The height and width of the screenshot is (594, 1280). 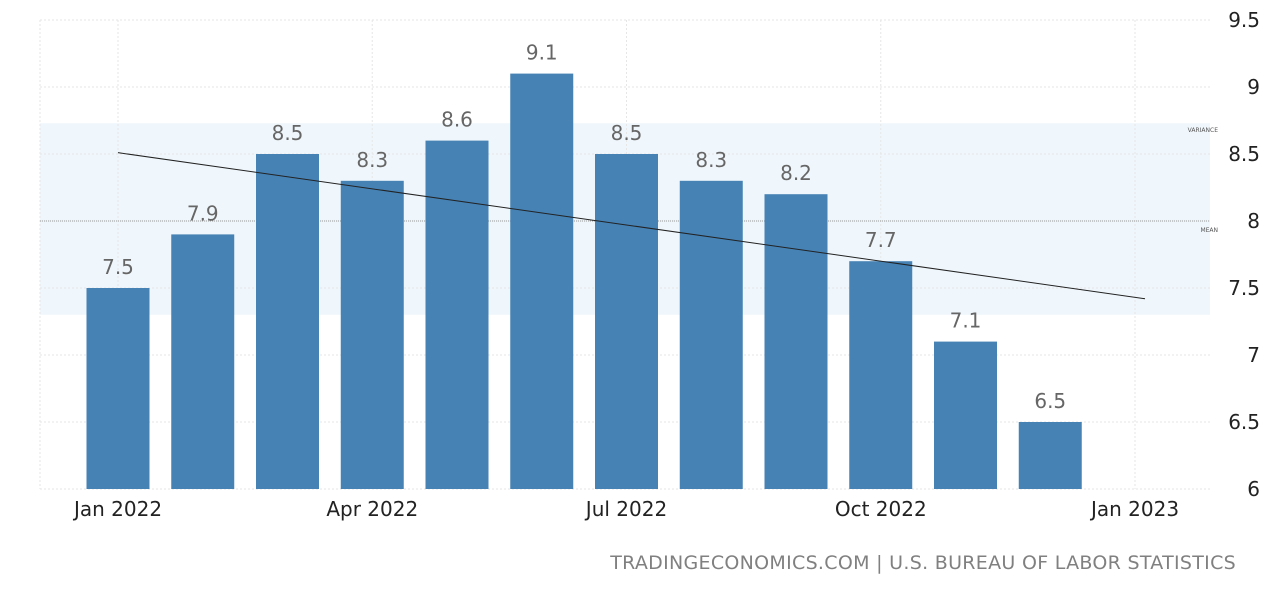 I want to click on x-tick-label: Jan 2023, so click(x=1134, y=509).